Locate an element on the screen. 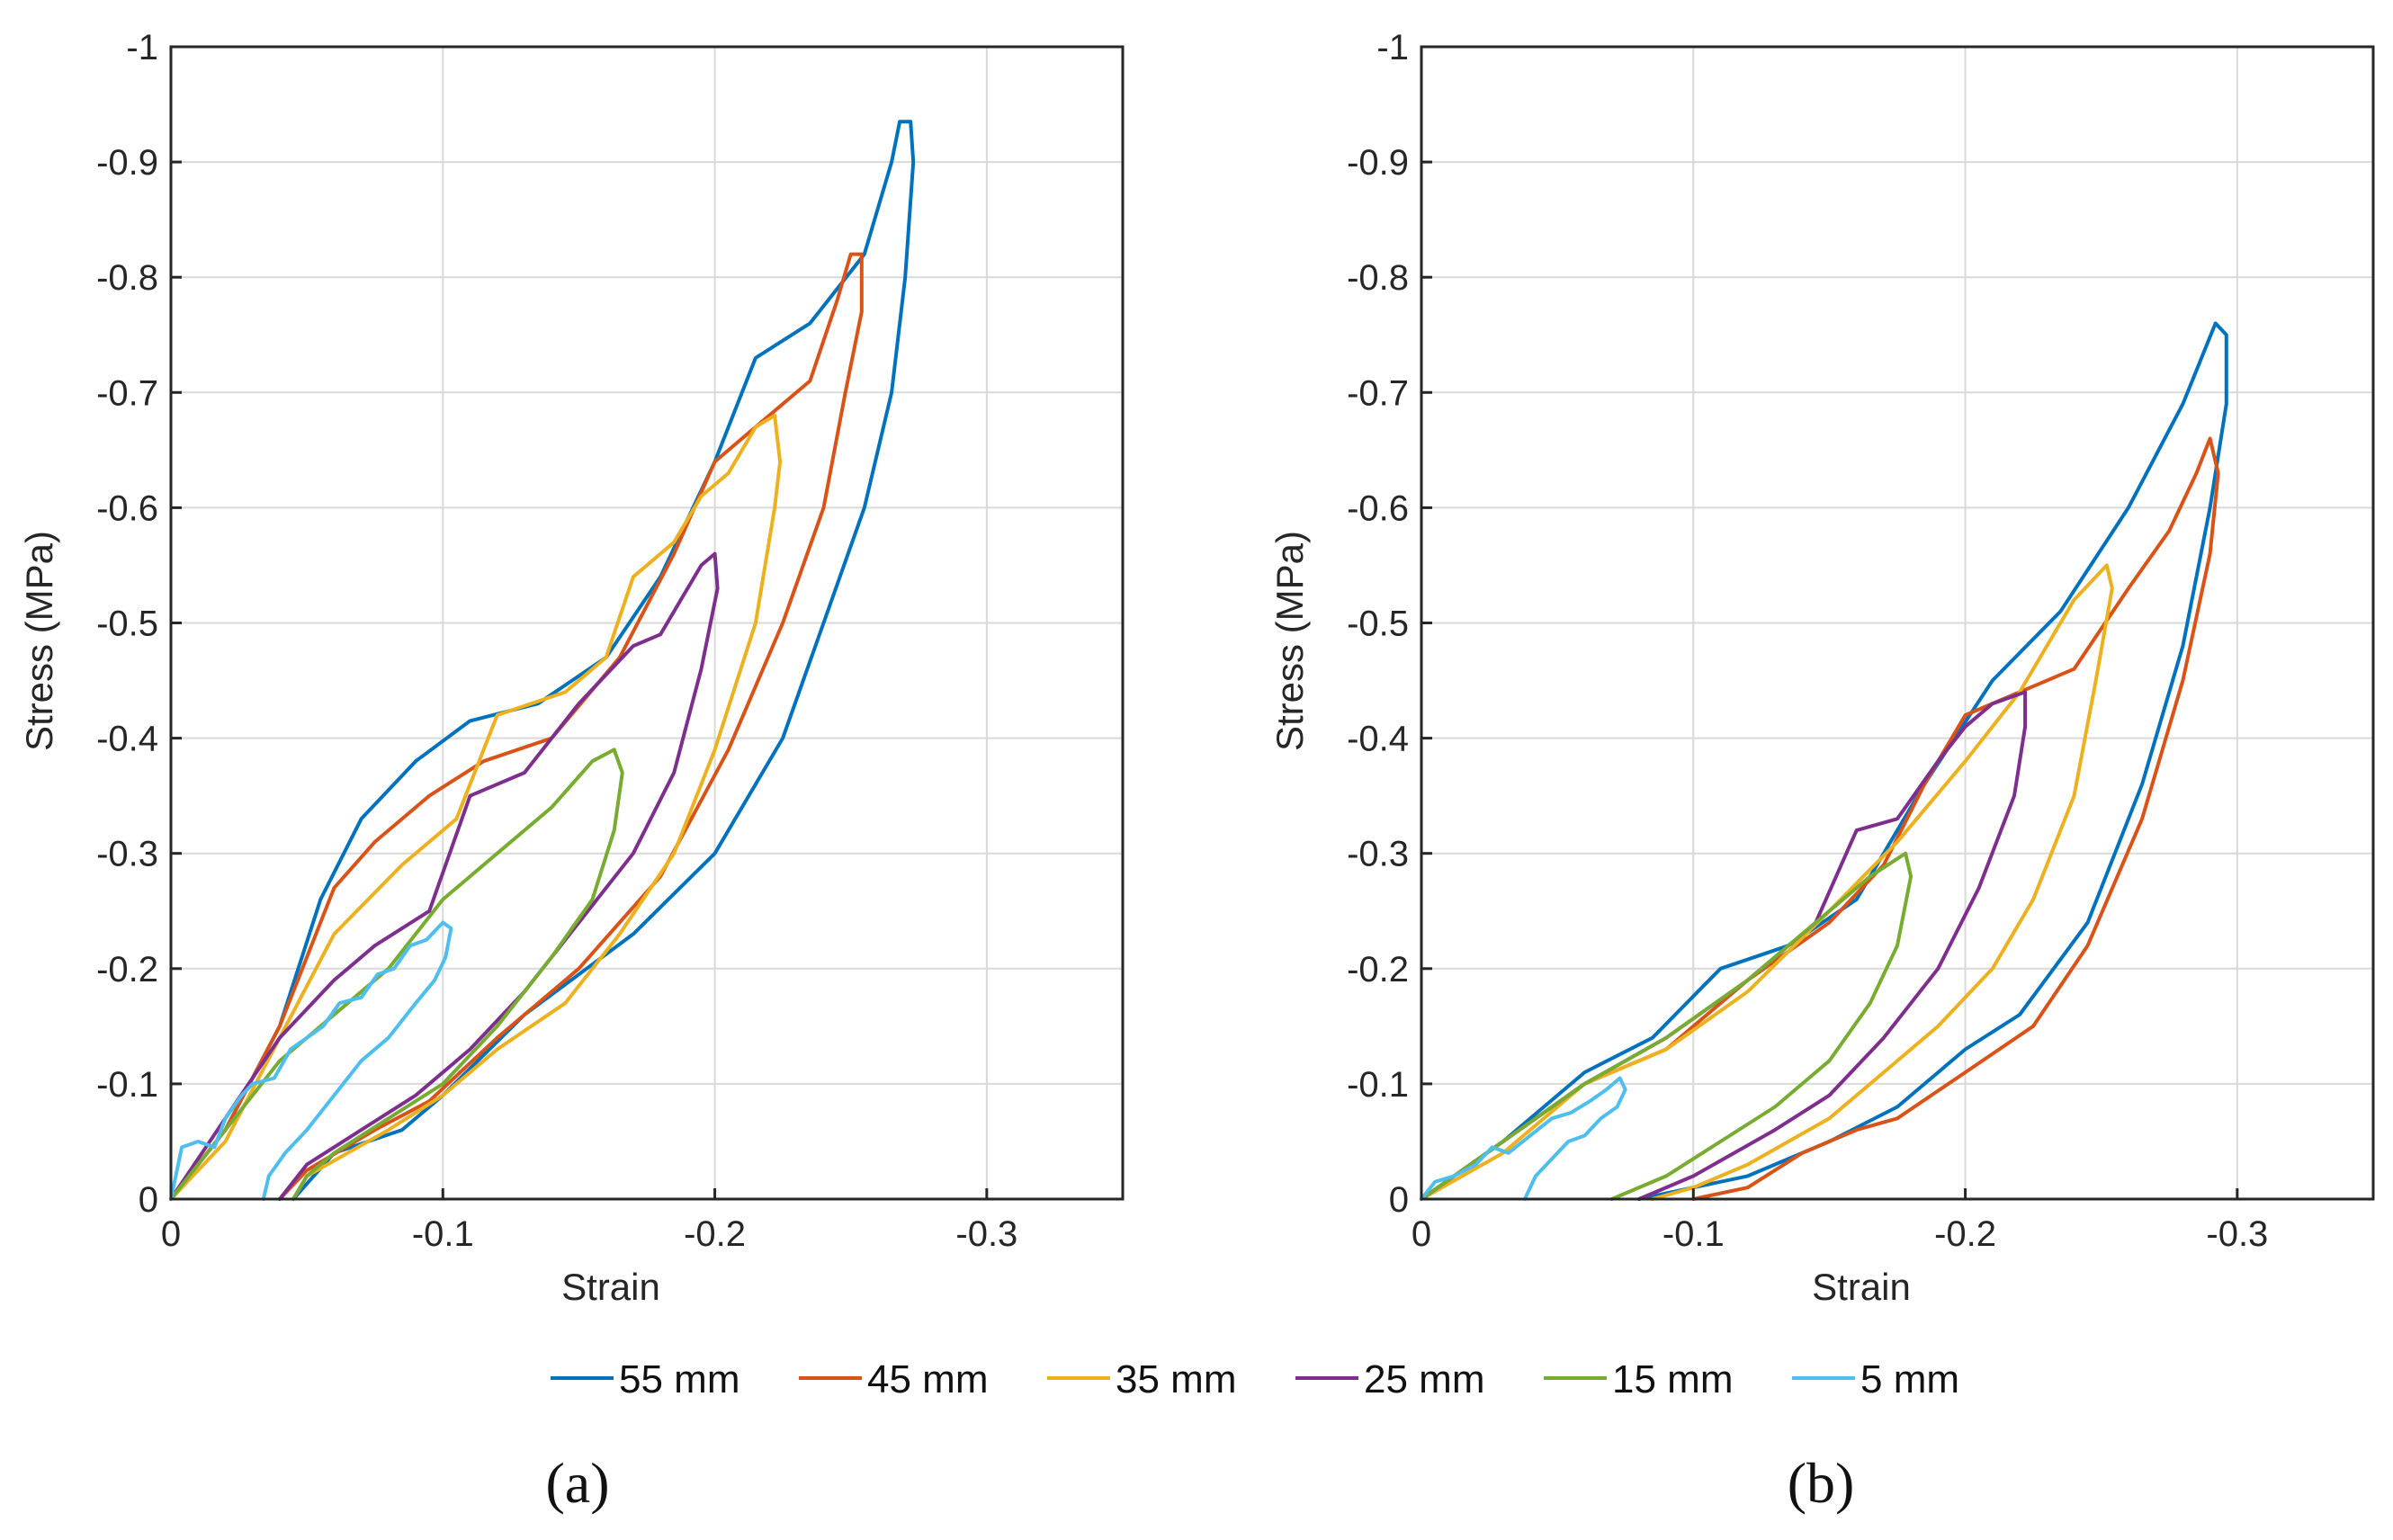 This screenshot has height=1540, width=2393. legend-label: 25 mm is located at coordinates (1424, 1379).